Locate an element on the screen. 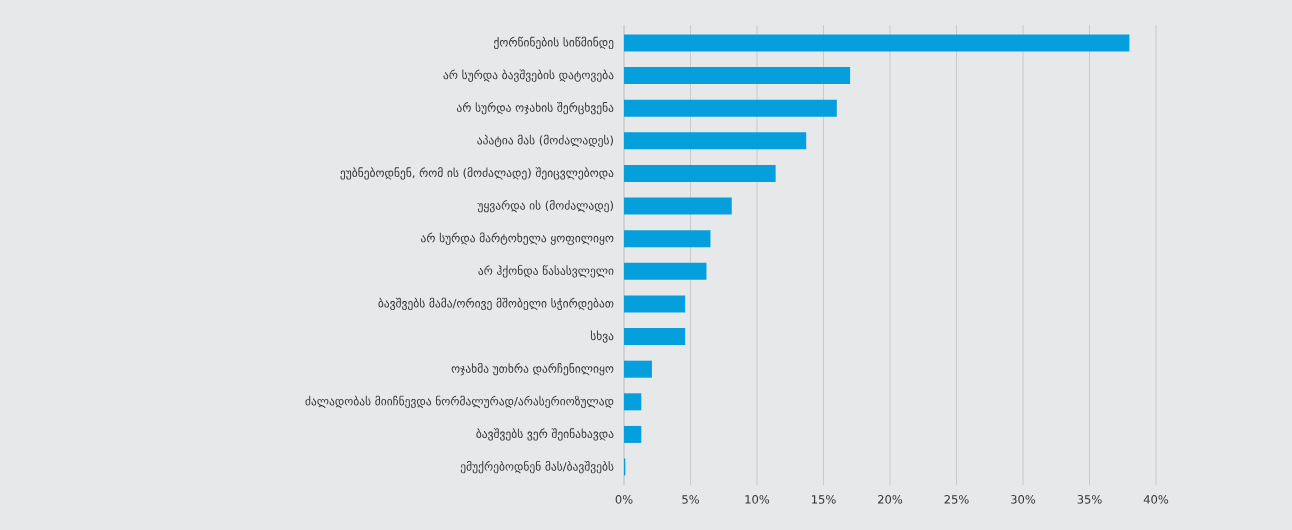 This screenshot has height=530, width=1292. y-tick-label: ბავშვებს ვერ შეინახავდა is located at coordinates (545, 434).